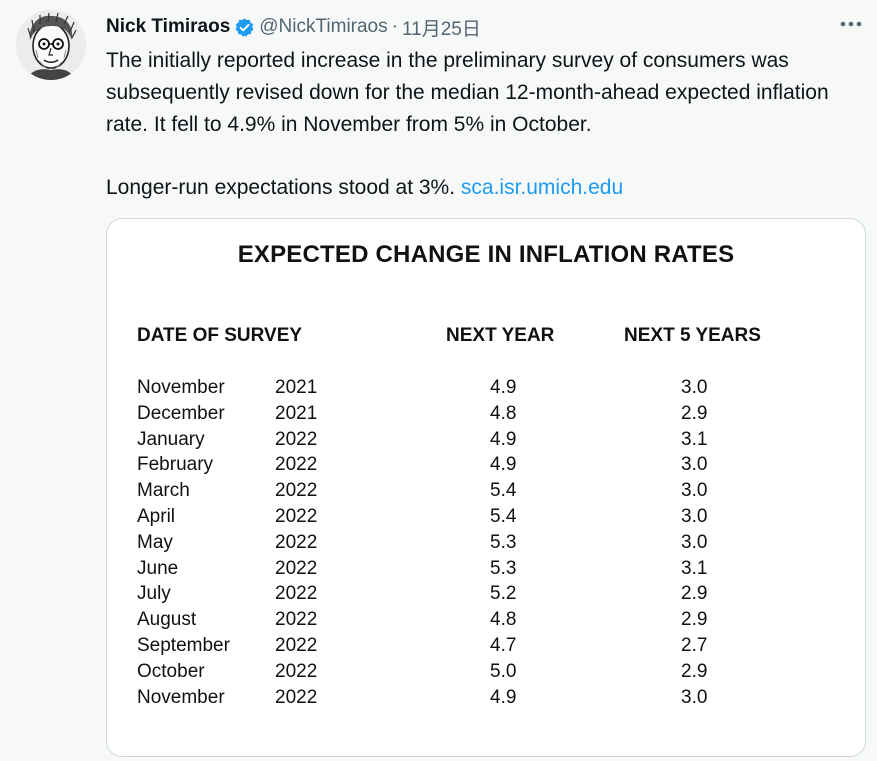 This screenshot has width=877, height=761. What do you see at coordinates (155, 542) in the screenshot?
I see `cell-month: May` at bounding box center [155, 542].